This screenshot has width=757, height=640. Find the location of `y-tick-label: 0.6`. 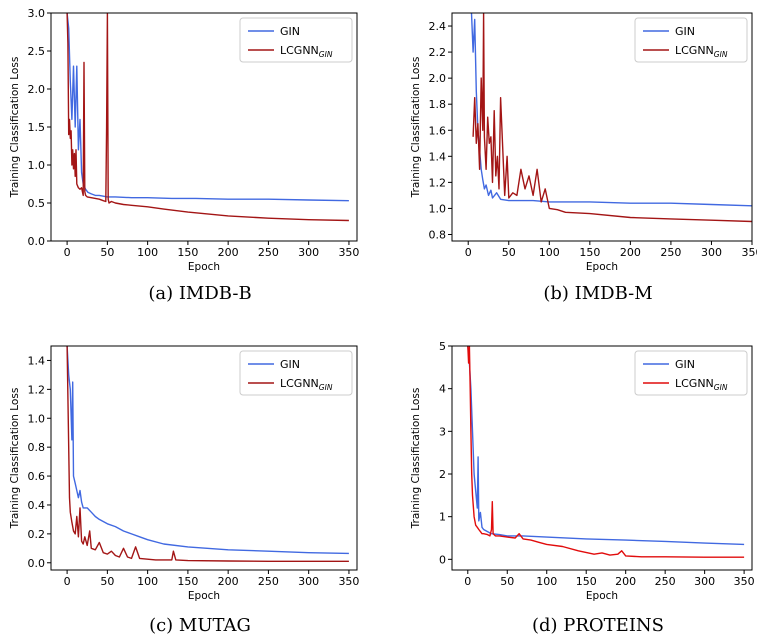

y-tick-label: 0.6 is located at coordinates (37, 476).